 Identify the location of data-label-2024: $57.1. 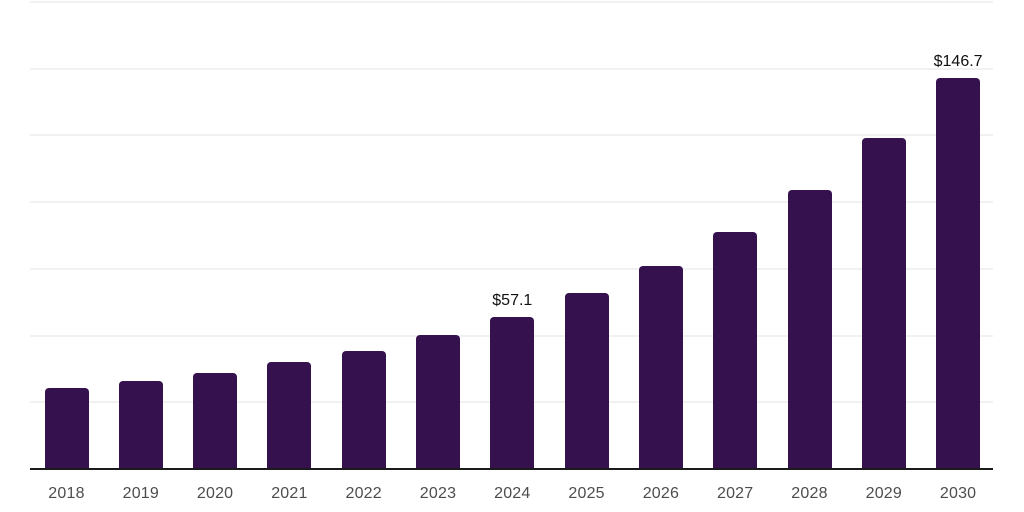
(512, 300).